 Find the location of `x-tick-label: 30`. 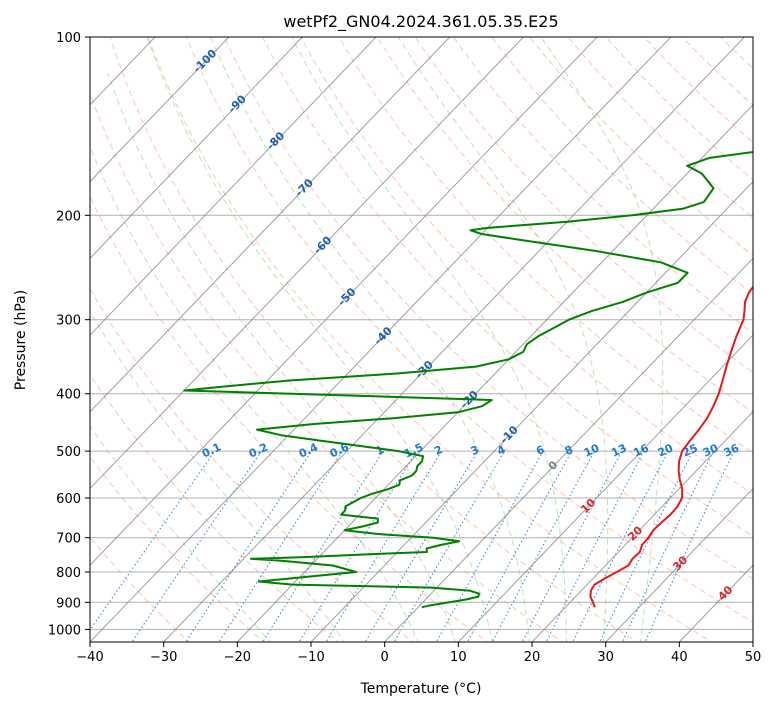

x-tick-label: 30 is located at coordinates (605, 657).